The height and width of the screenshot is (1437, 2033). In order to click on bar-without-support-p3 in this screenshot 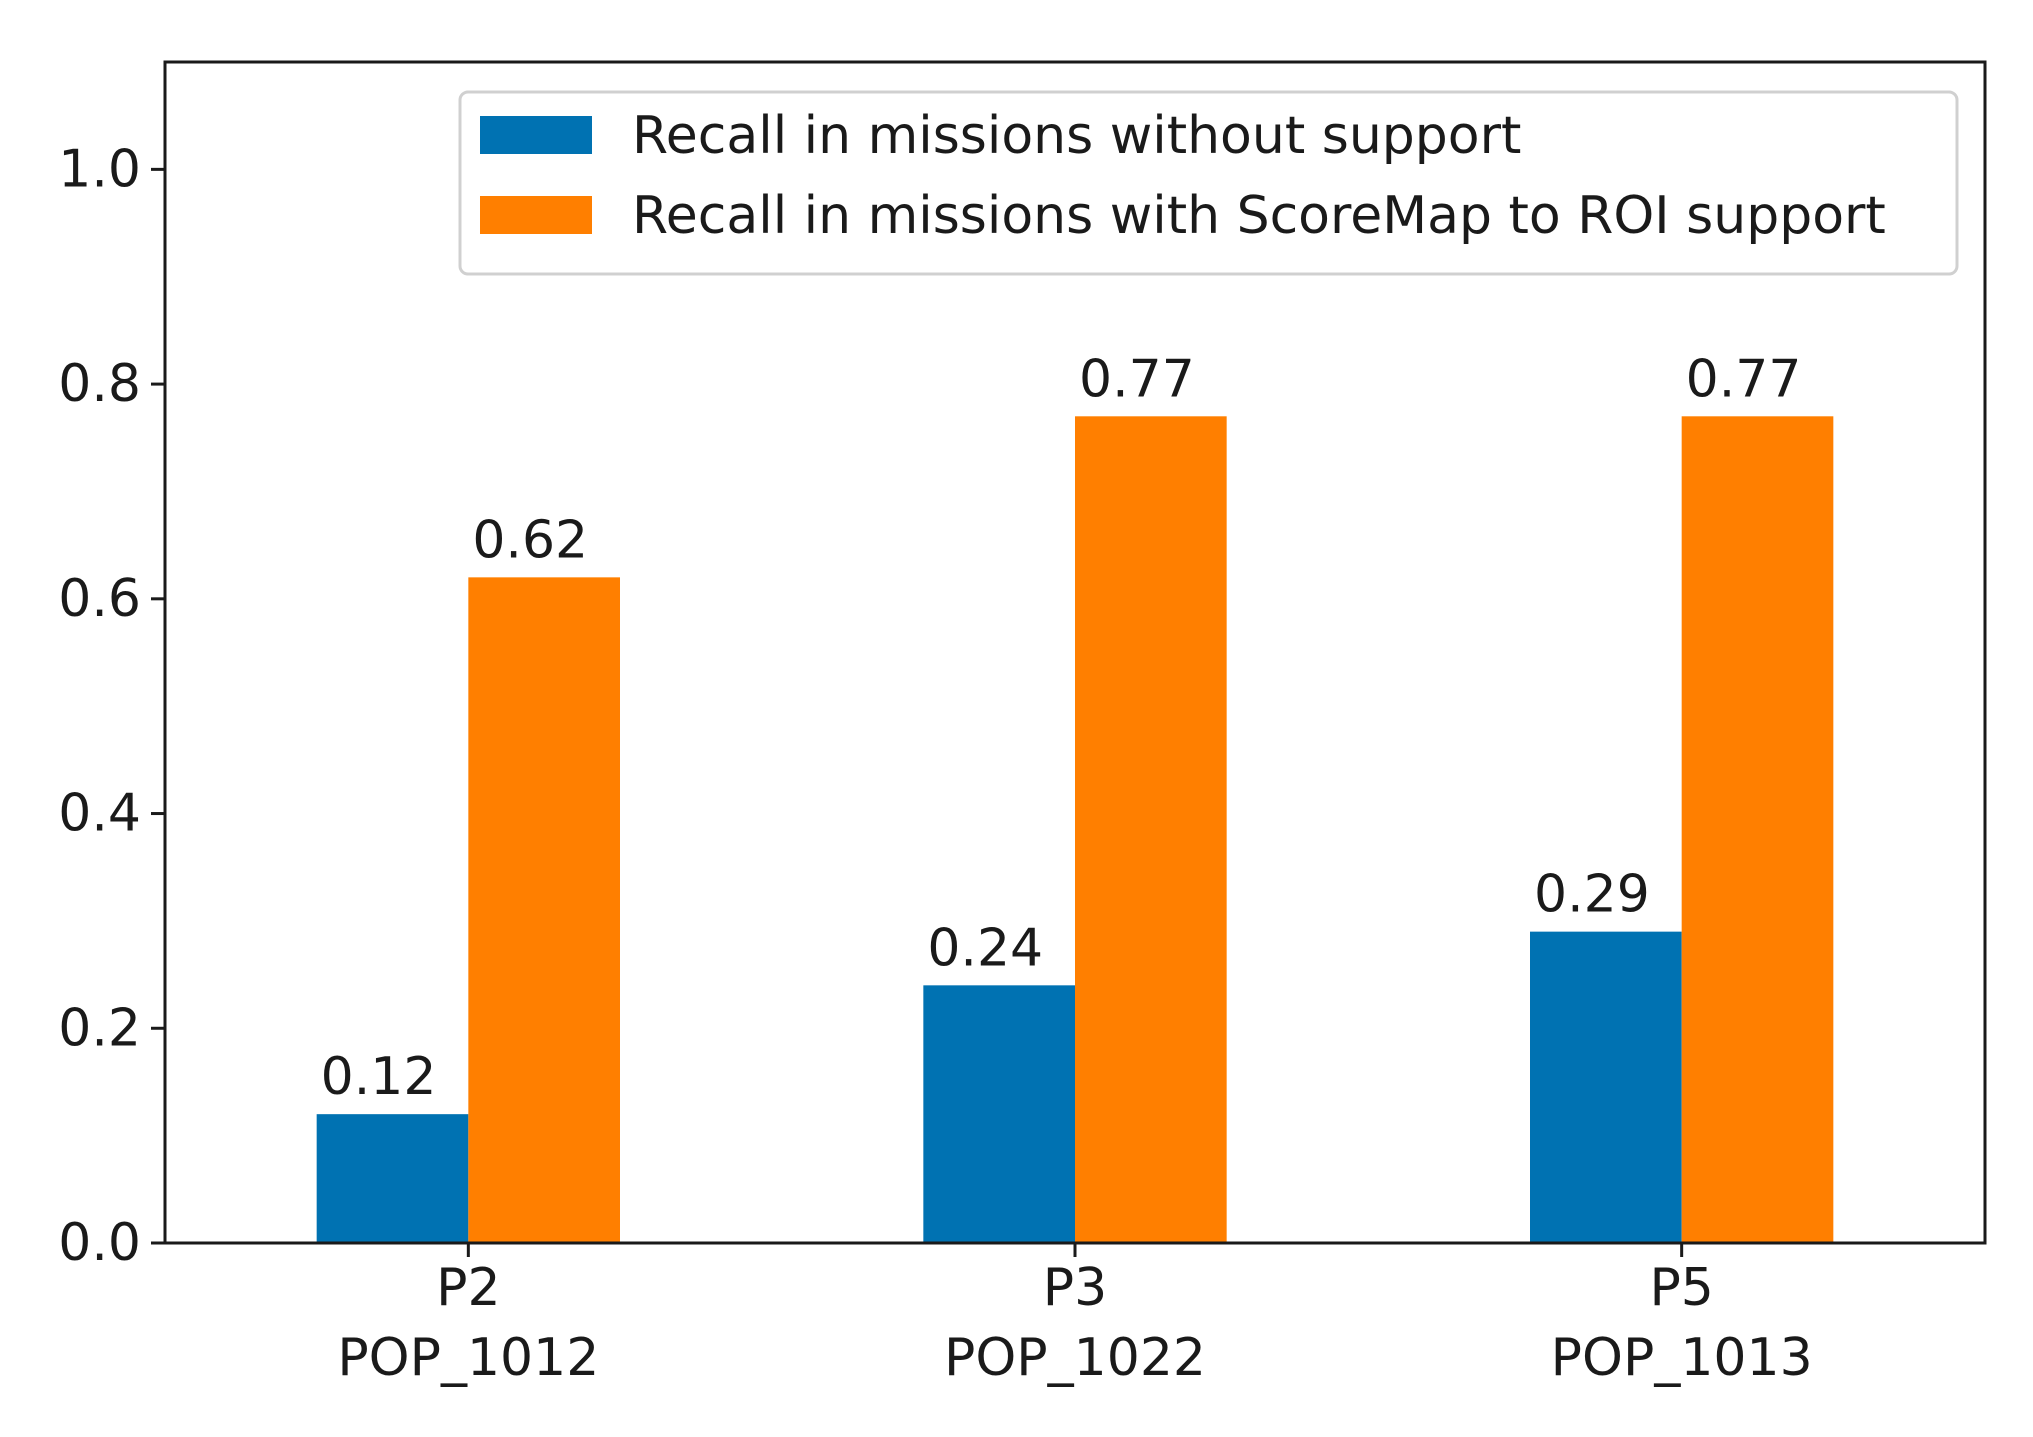, I will do `click(999, 1114)`.